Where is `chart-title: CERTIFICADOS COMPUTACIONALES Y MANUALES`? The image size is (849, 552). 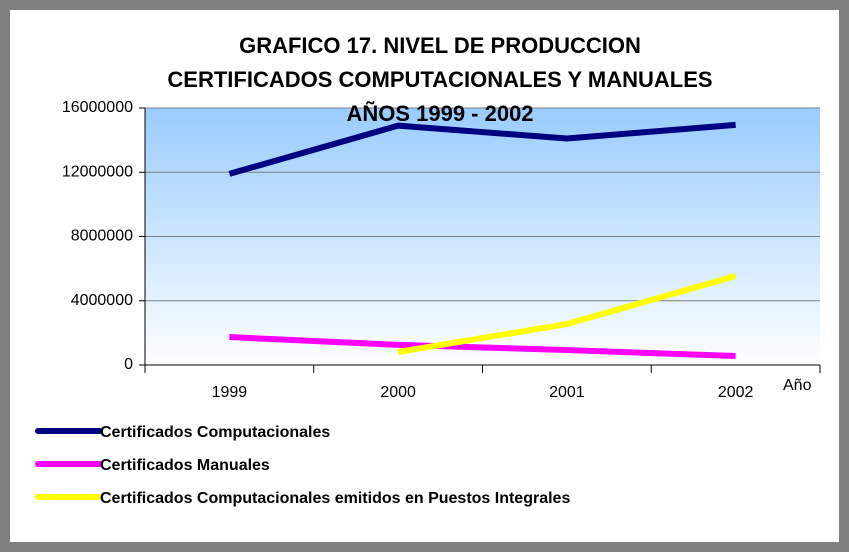
chart-title: CERTIFICADOS COMPUTACIONALES Y MANUALES is located at coordinates (439, 79).